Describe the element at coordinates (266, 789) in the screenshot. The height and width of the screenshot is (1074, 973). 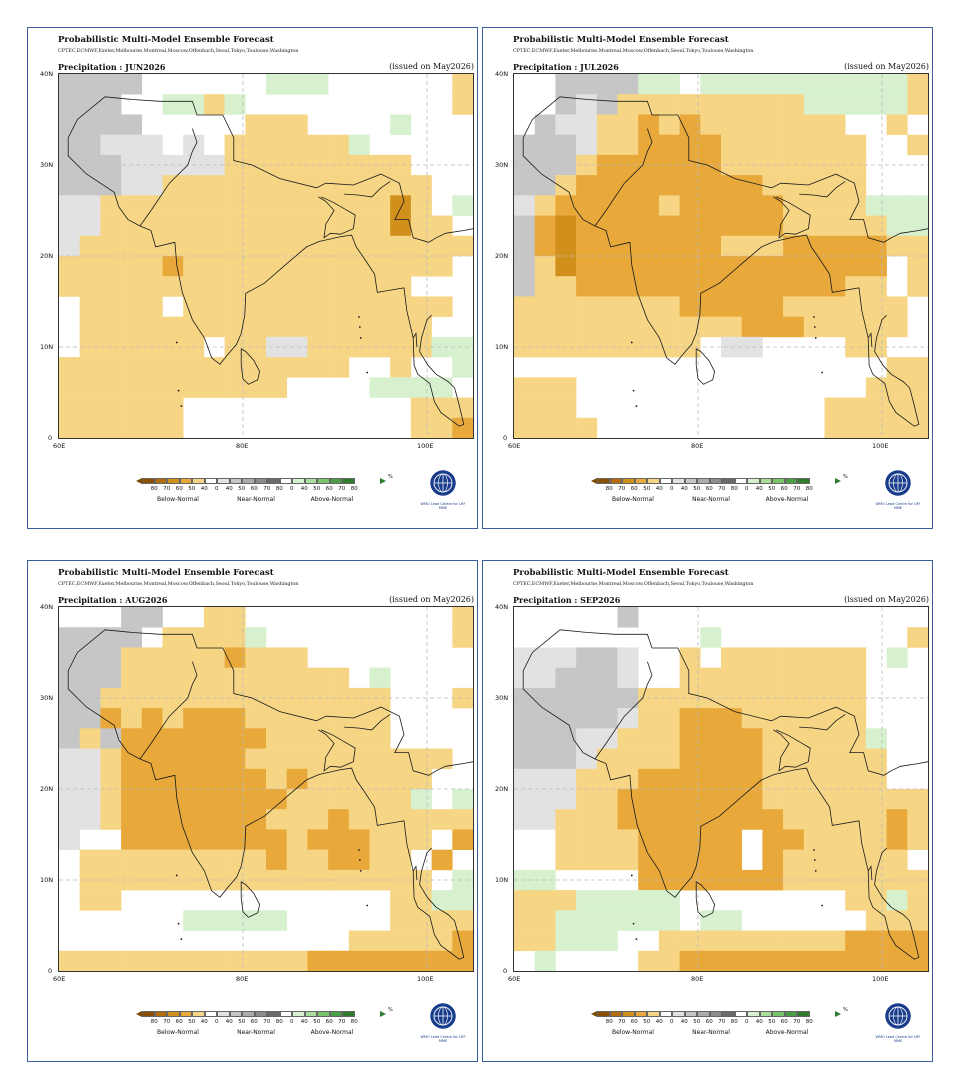
I see `forecast-grid-svg` at that location.